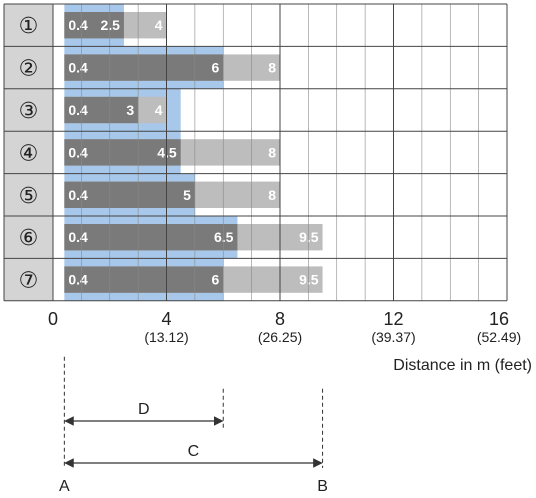 The image size is (536, 498). Describe the element at coordinates (322, 486) in the screenshot. I see `dim-label-b: B` at that location.